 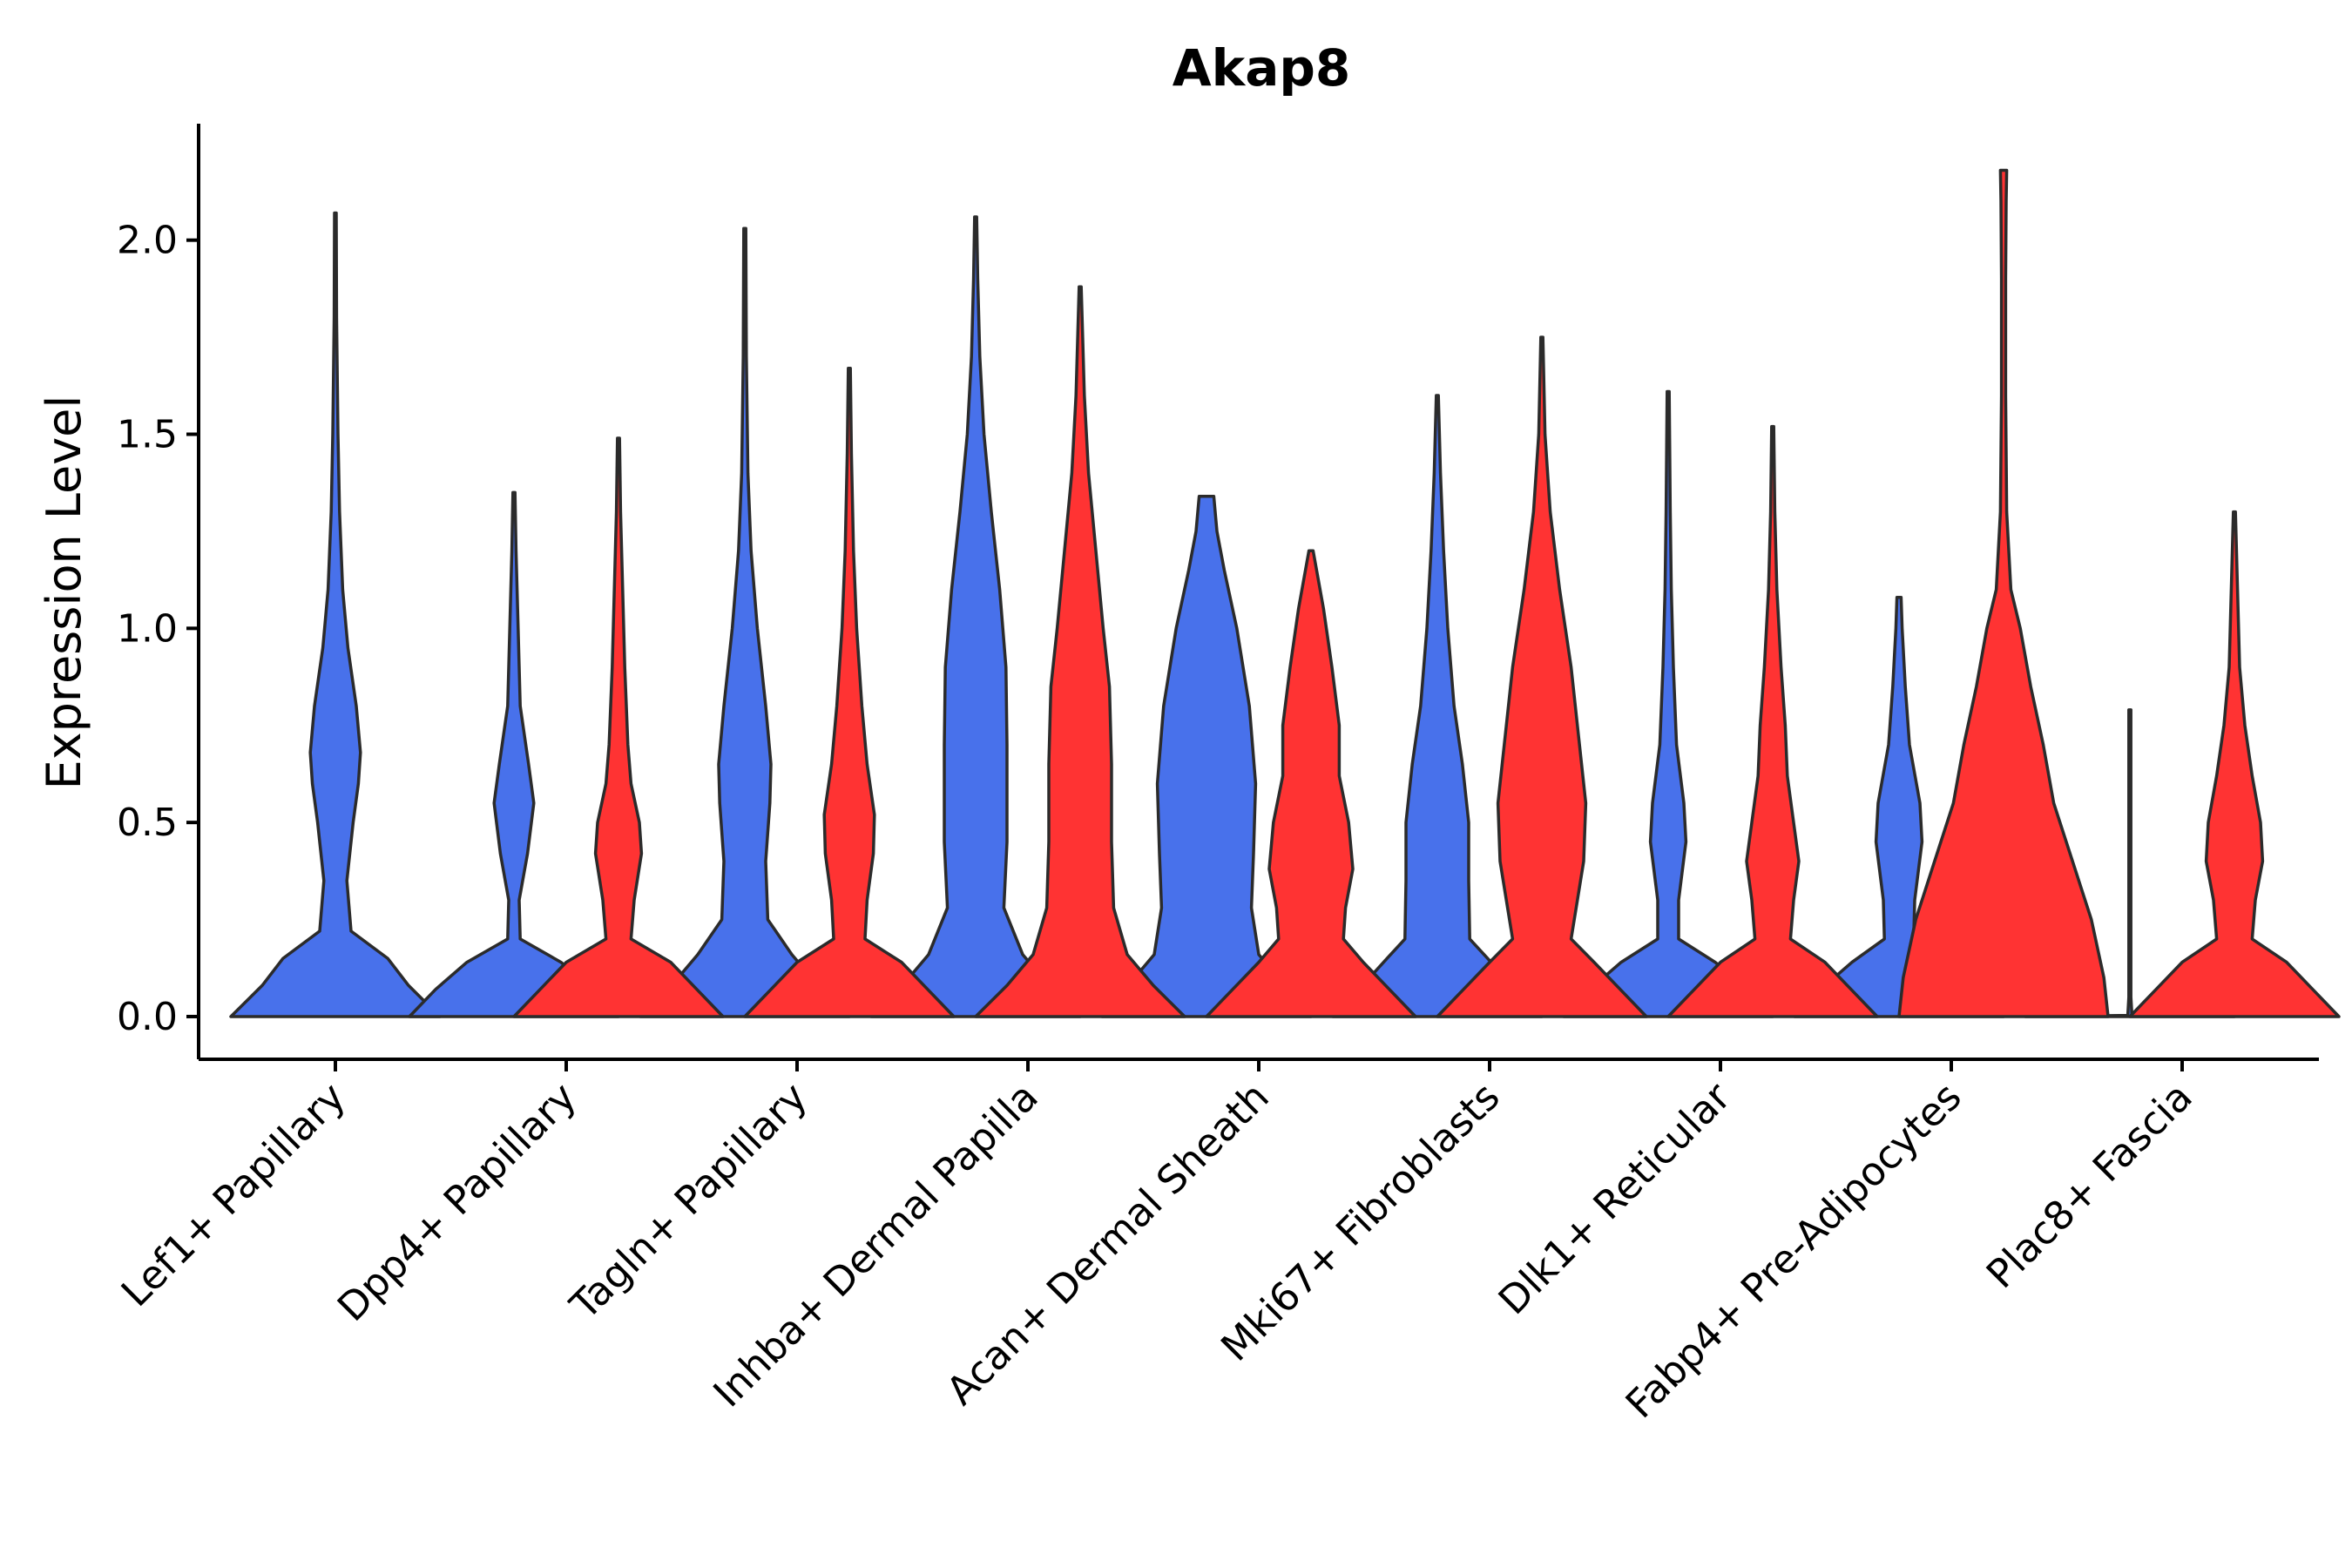 What do you see at coordinates (1615, 1198) in the screenshot?
I see `x-category-label: Dlk1+ Reticular` at bounding box center [1615, 1198].